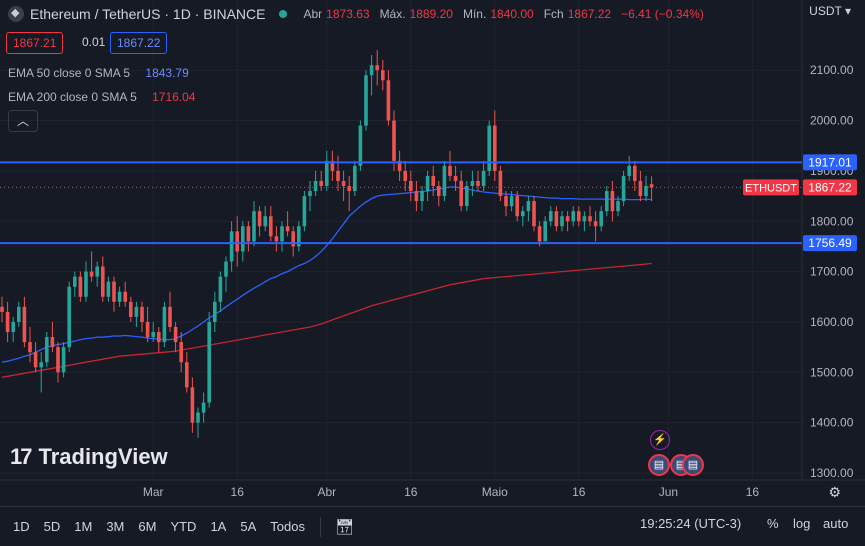  What do you see at coordinates (802, 523) in the screenshot?
I see `log-scale-button: log` at bounding box center [802, 523].